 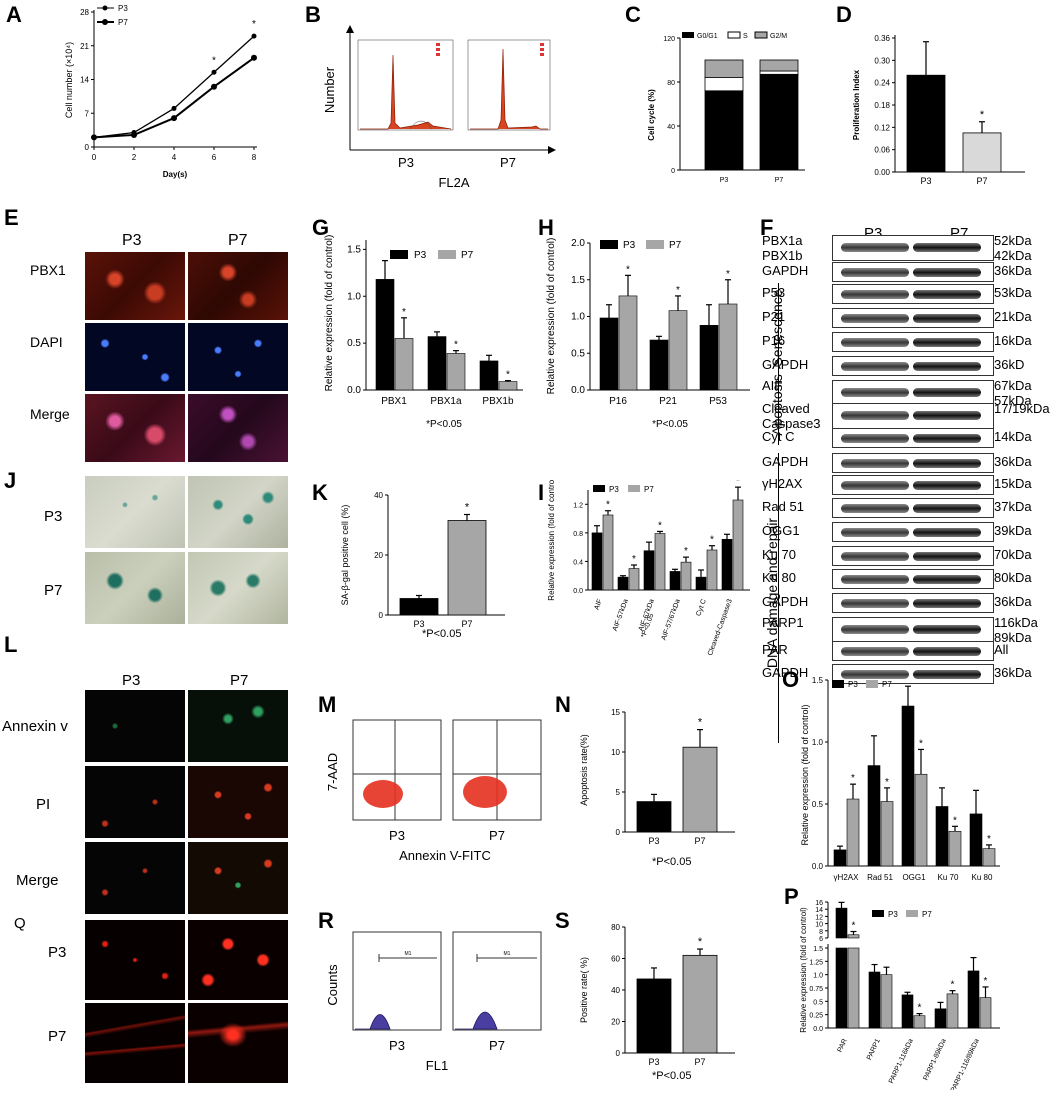 What do you see at coordinates (408, 954) in the screenshot?
I see `gate-label-p3: M1` at bounding box center [408, 954].